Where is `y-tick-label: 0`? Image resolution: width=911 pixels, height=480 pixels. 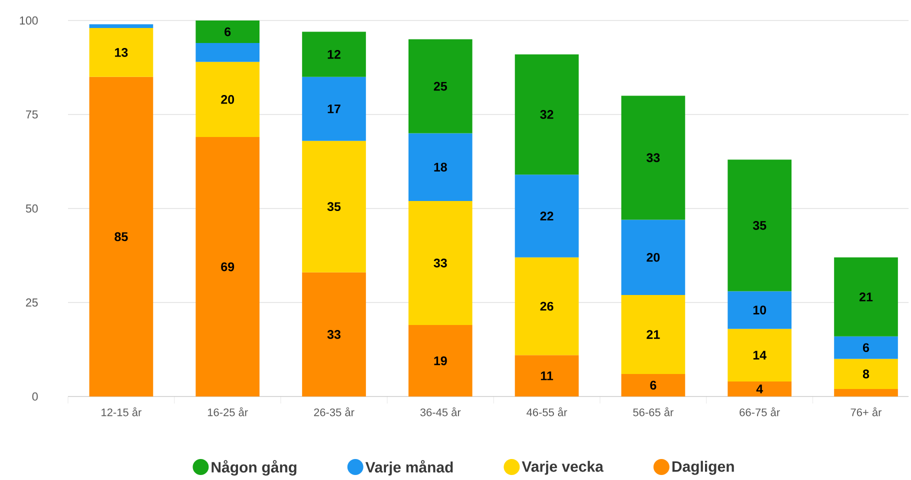 y-tick-label: 0 is located at coordinates (35, 396).